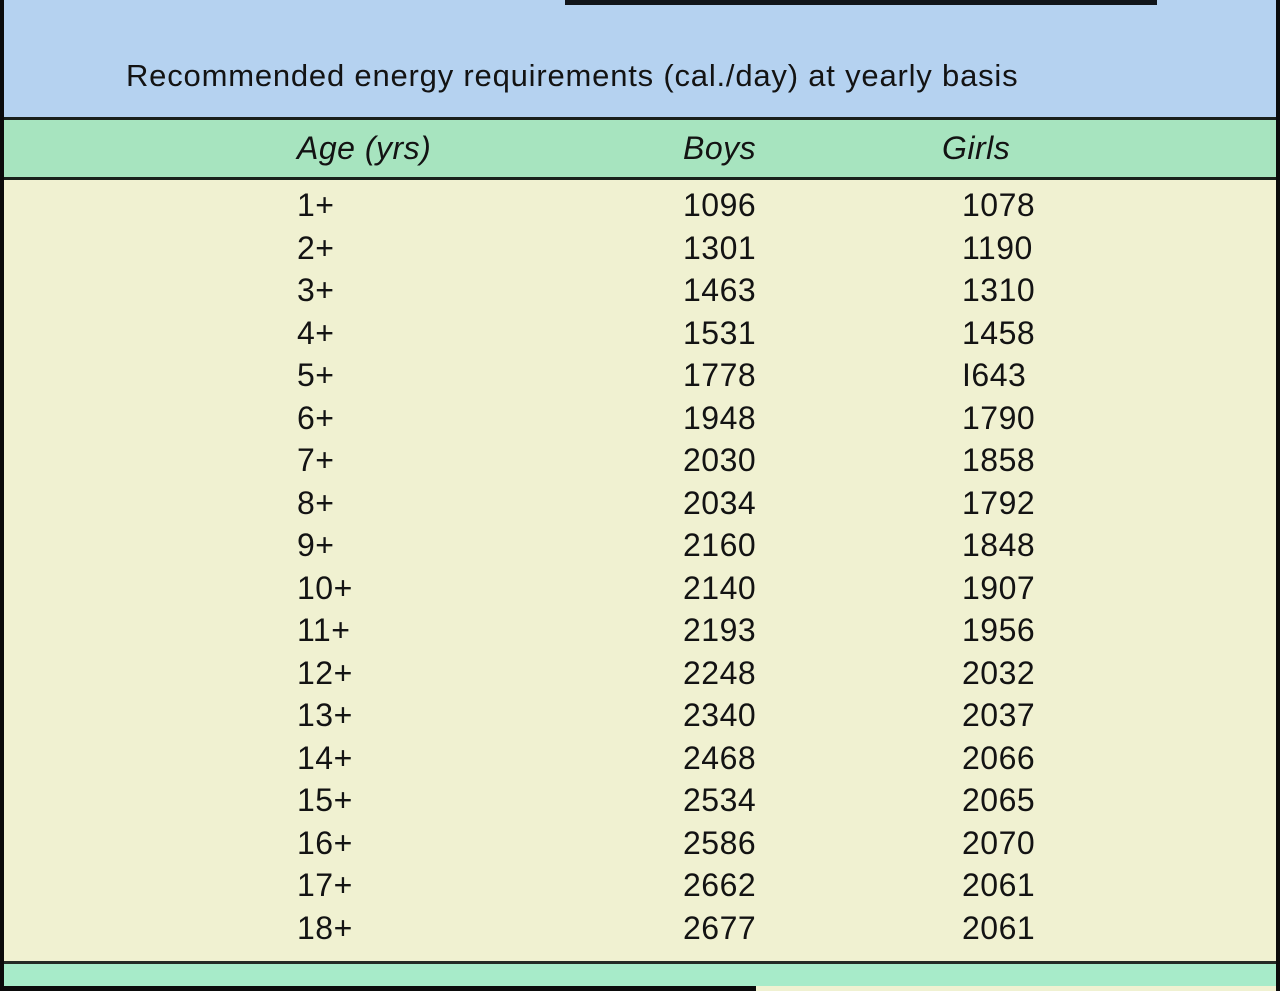 This screenshot has height=991, width=1280. What do you see at coordinates (997, 247) in the screenshot?
I see `girls-cell: 1190` at bounding box center [997, 247].